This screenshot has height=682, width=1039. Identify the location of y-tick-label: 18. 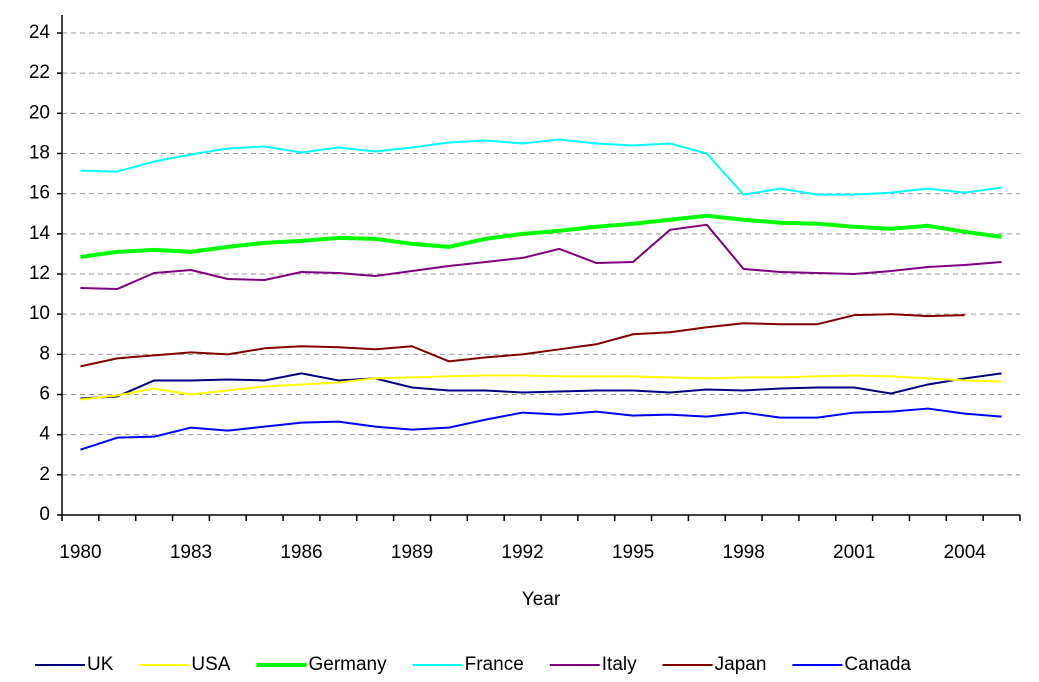
(39, 153).